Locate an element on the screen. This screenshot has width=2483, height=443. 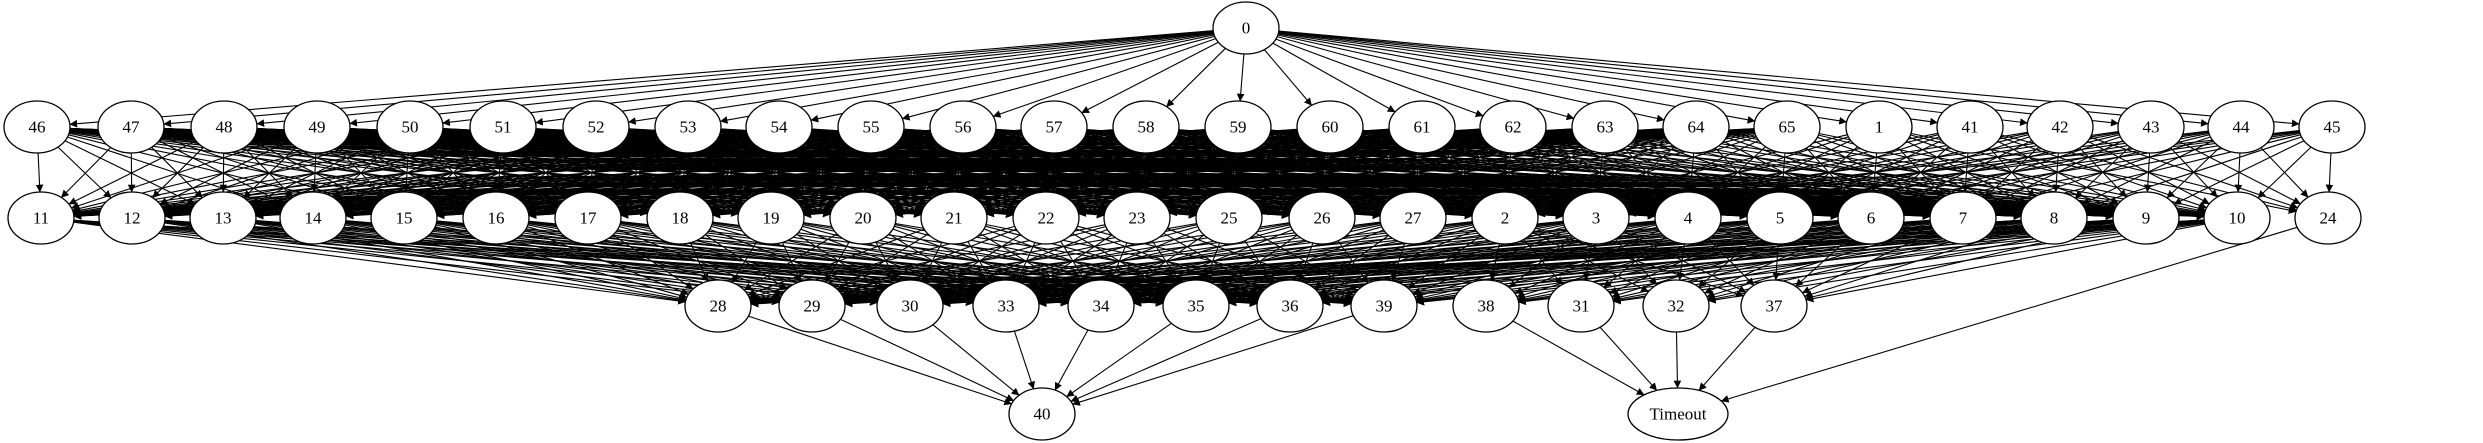
node-9: 9 is located at coordinates (2146, 218).